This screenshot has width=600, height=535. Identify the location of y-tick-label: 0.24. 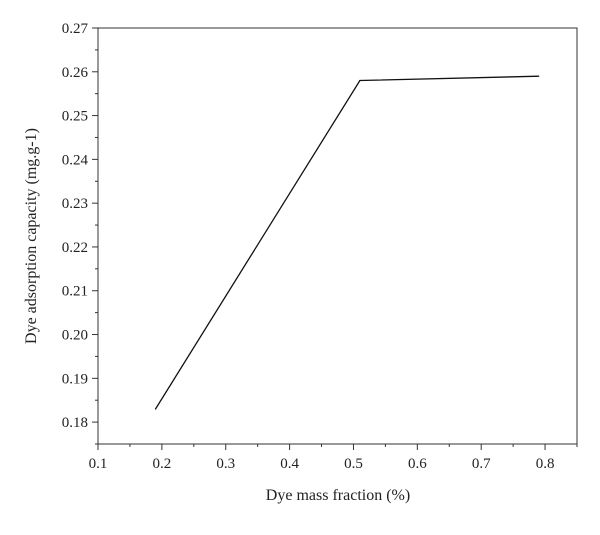
(75, 160).